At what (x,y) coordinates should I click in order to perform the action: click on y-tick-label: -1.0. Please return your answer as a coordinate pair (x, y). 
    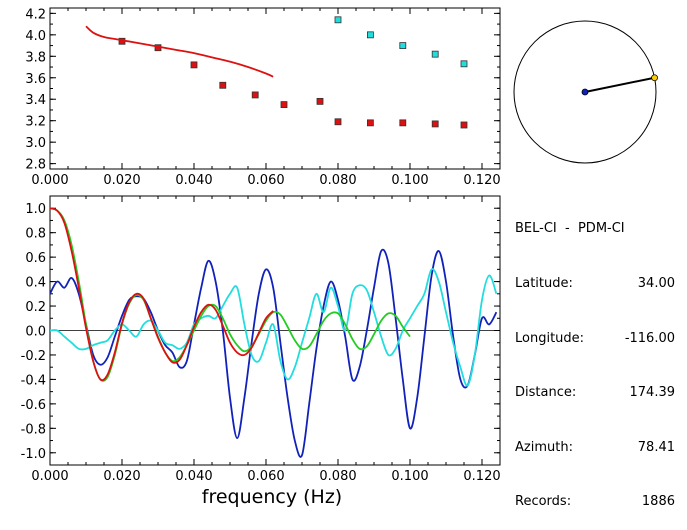
    Looking at the image, I should click on (33, 454).